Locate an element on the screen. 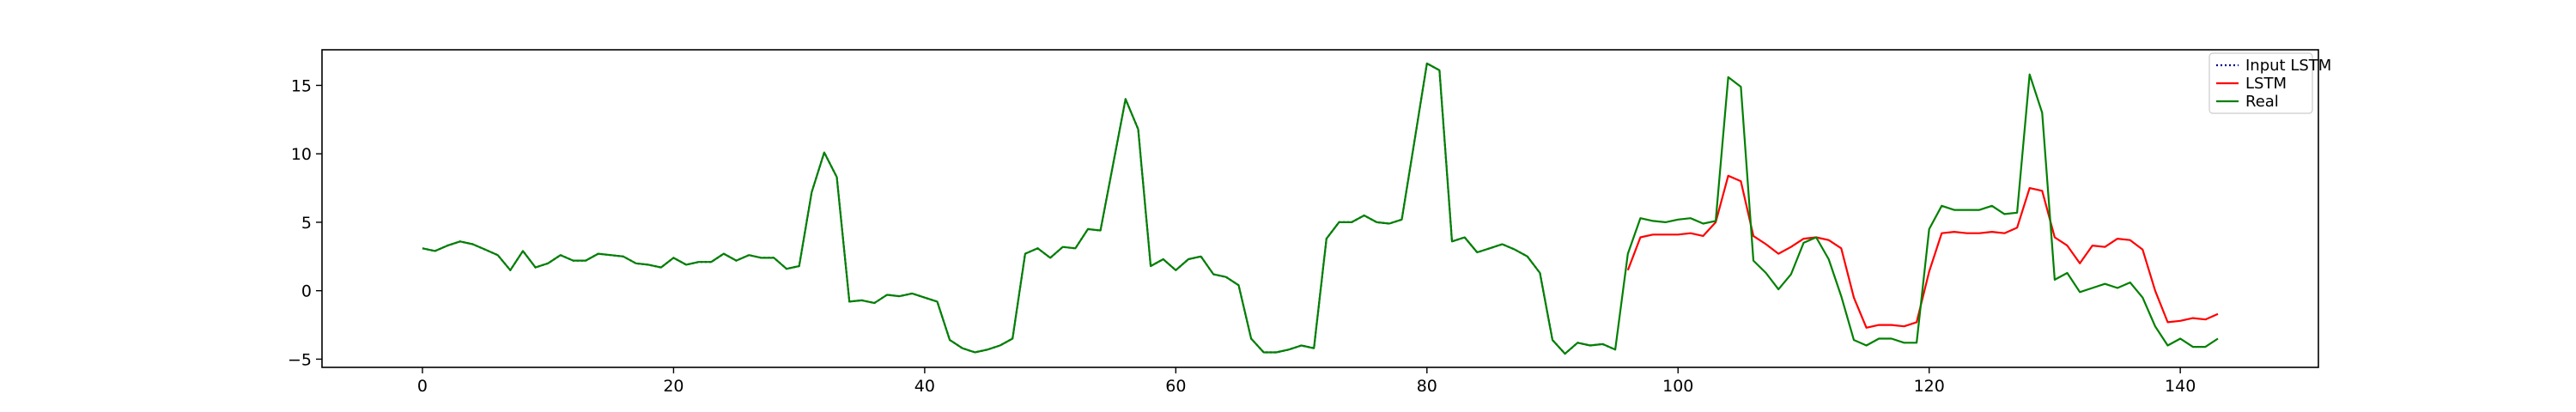 The height and width of the screenshot is (412, 2576). legend-label: Real is located at coordinates (2262, 102).